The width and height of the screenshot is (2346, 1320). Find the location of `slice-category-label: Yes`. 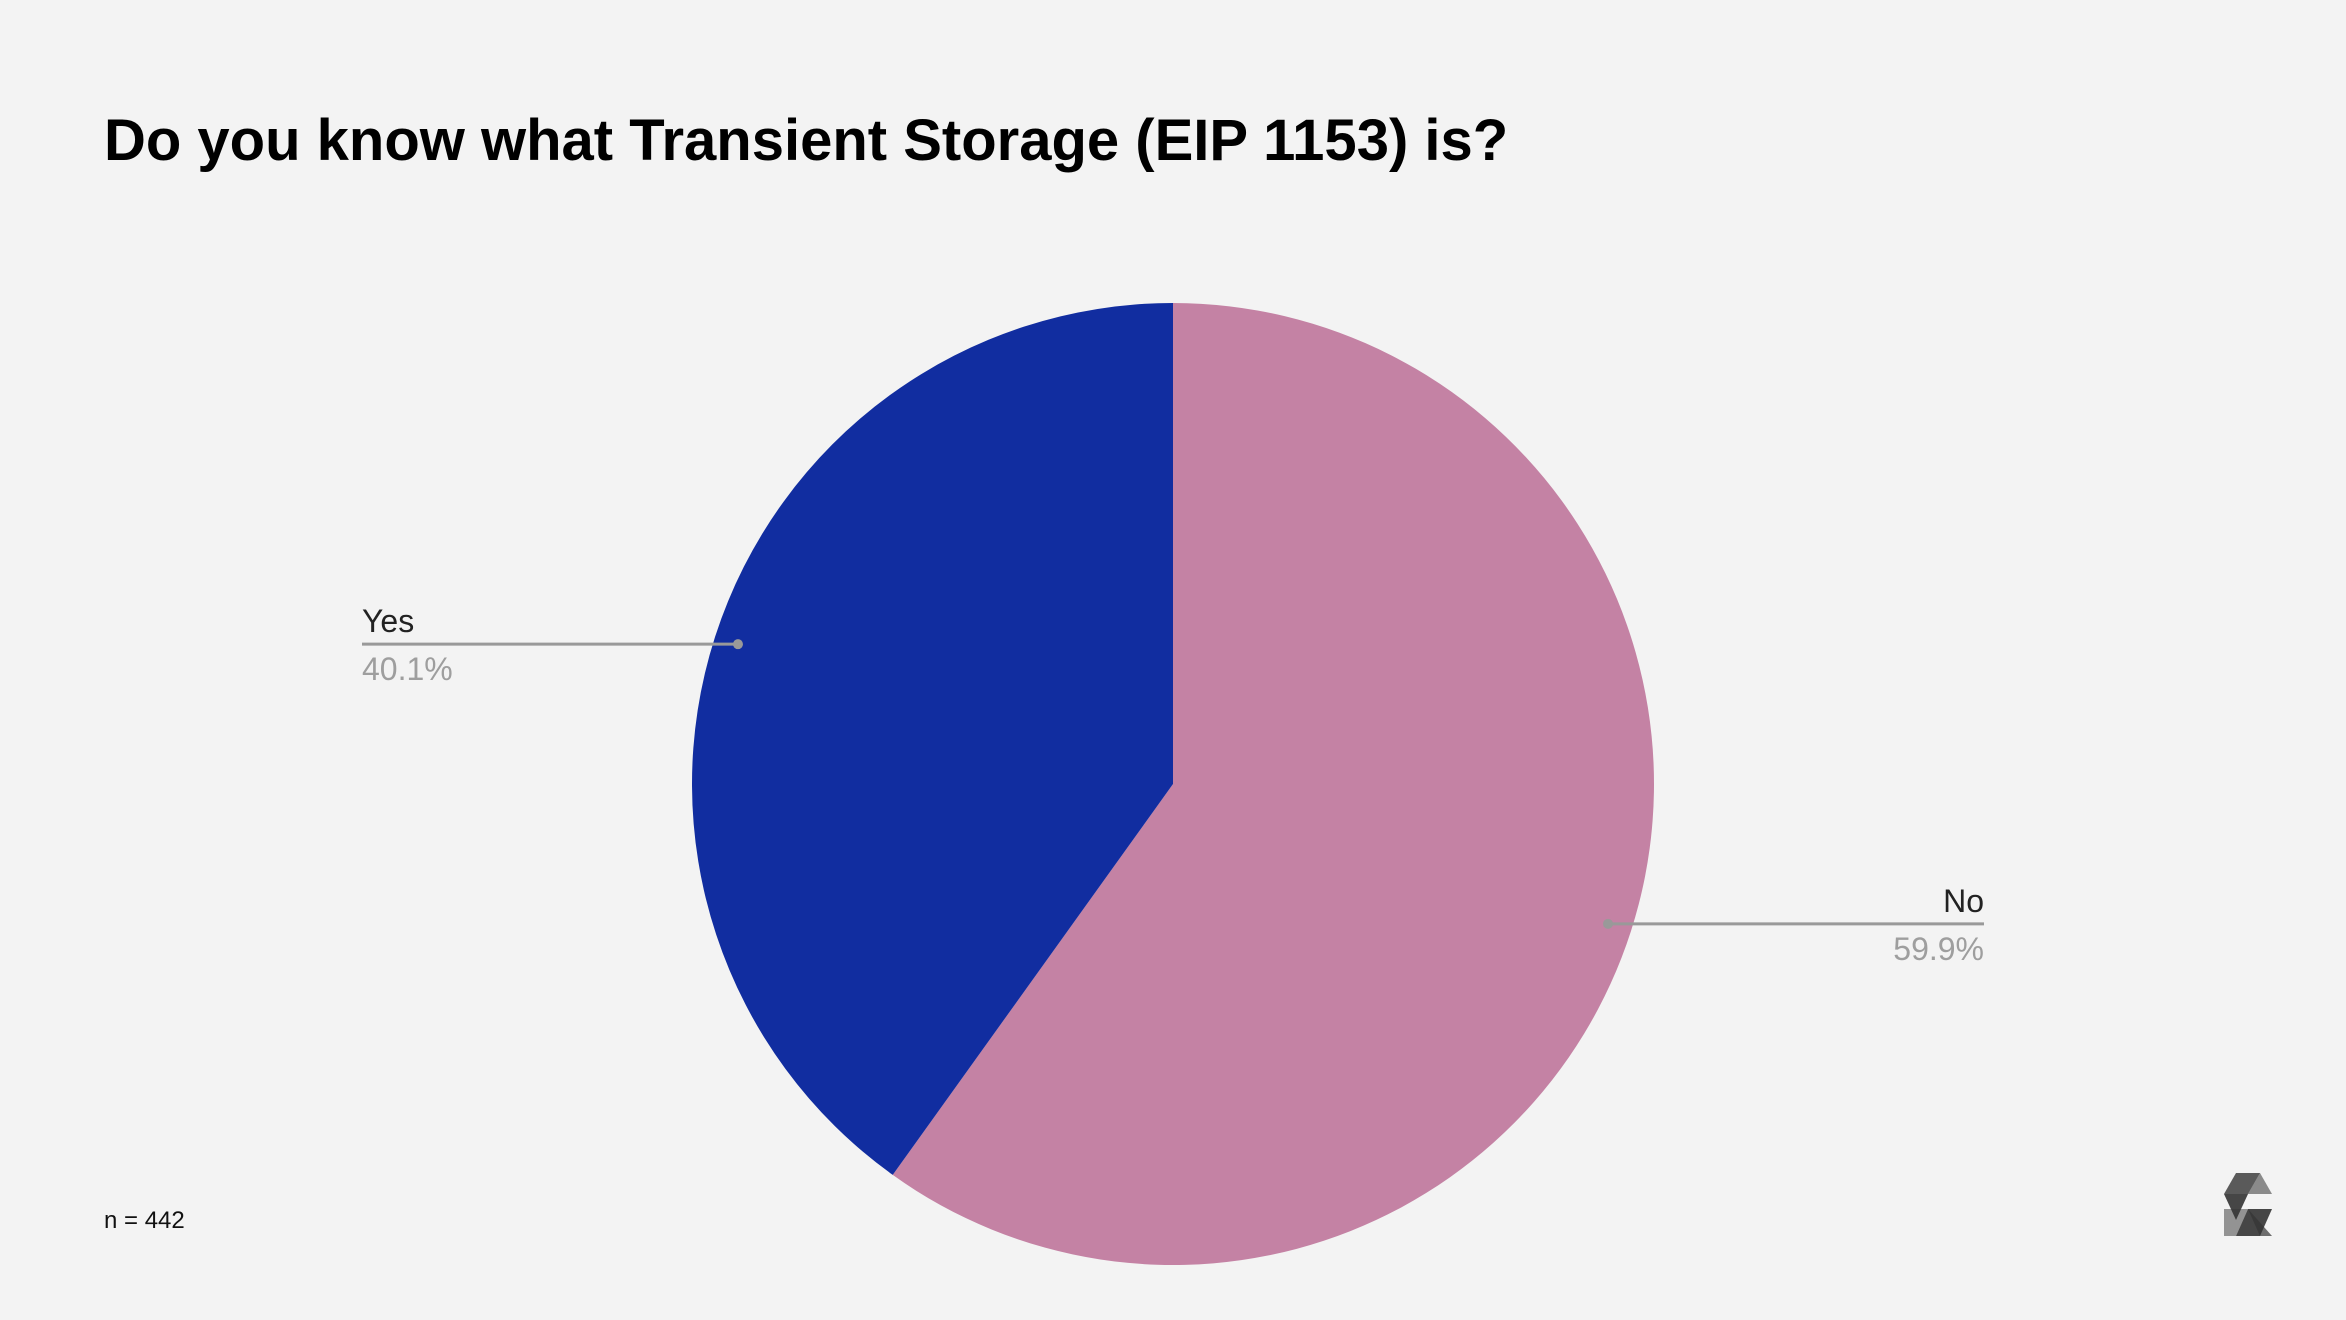

slice-category-label: Yes is located at coordinates (388, 621).